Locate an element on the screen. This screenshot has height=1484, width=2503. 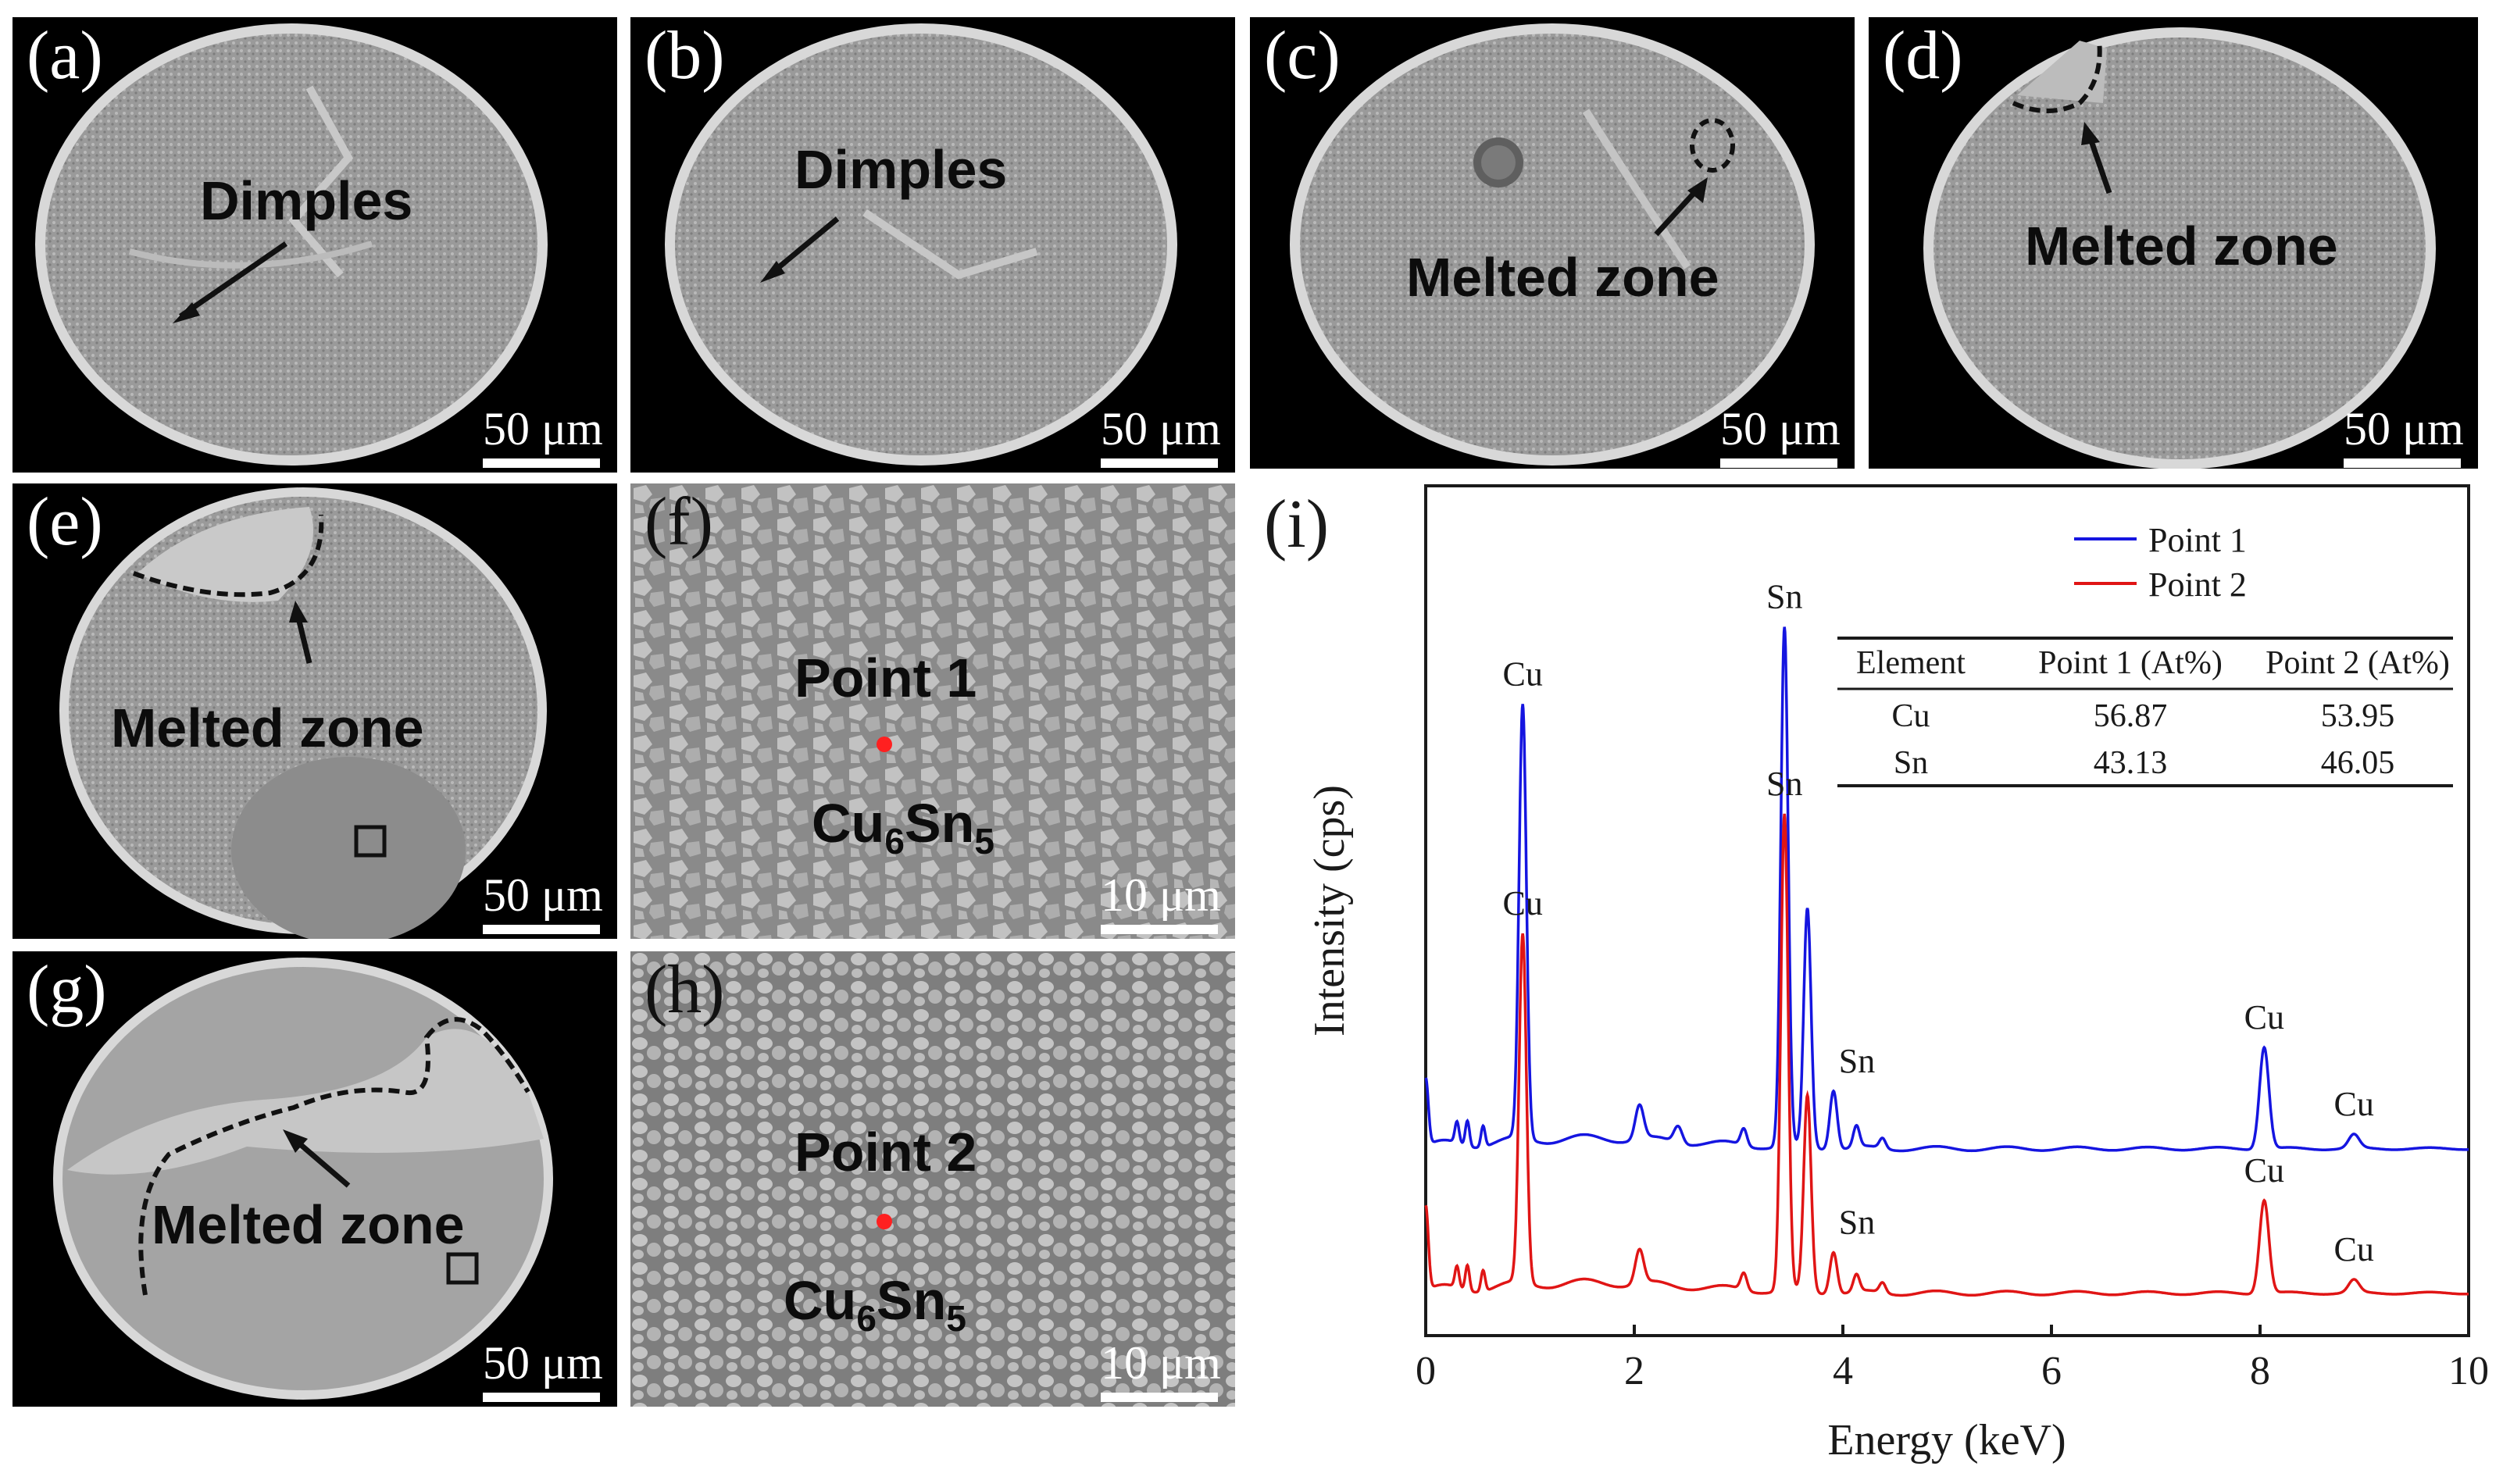
x-tick-label: 6 is located at coordinates (2051, 1371).